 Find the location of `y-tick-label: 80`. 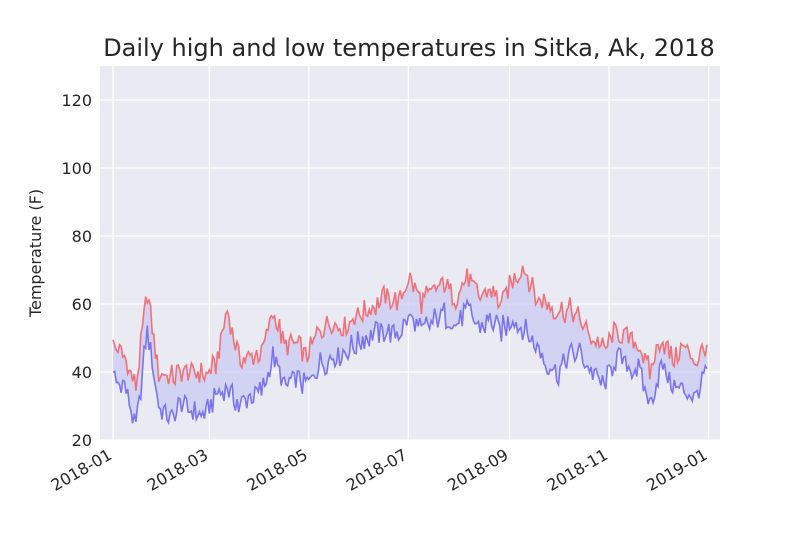

y-tick-label: 80 is located at coordinates (82, 236).